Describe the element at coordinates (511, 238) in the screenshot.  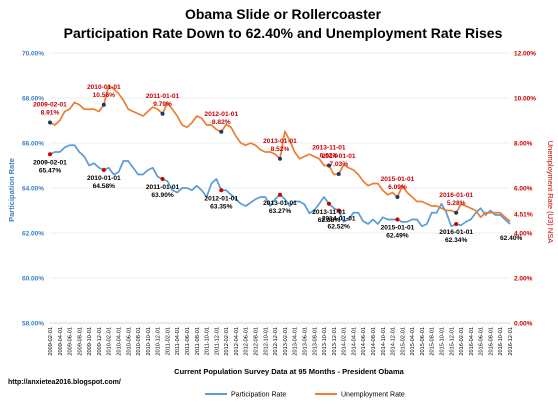
I see `annotation-value-label: 62.40%` at that location.